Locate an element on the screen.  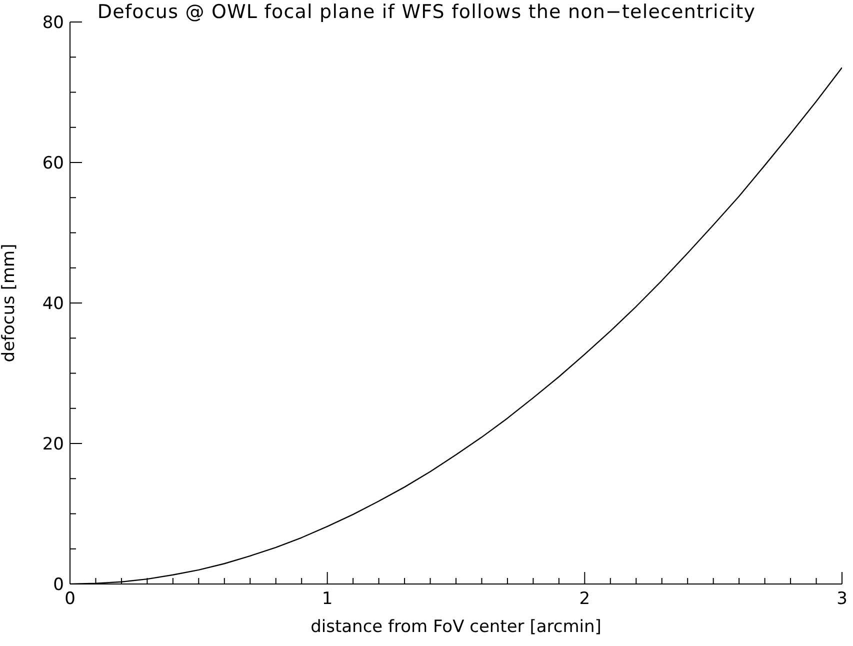
x-axis-title: distance from FoV center [arcmin] is located at coordinates (456, 627).